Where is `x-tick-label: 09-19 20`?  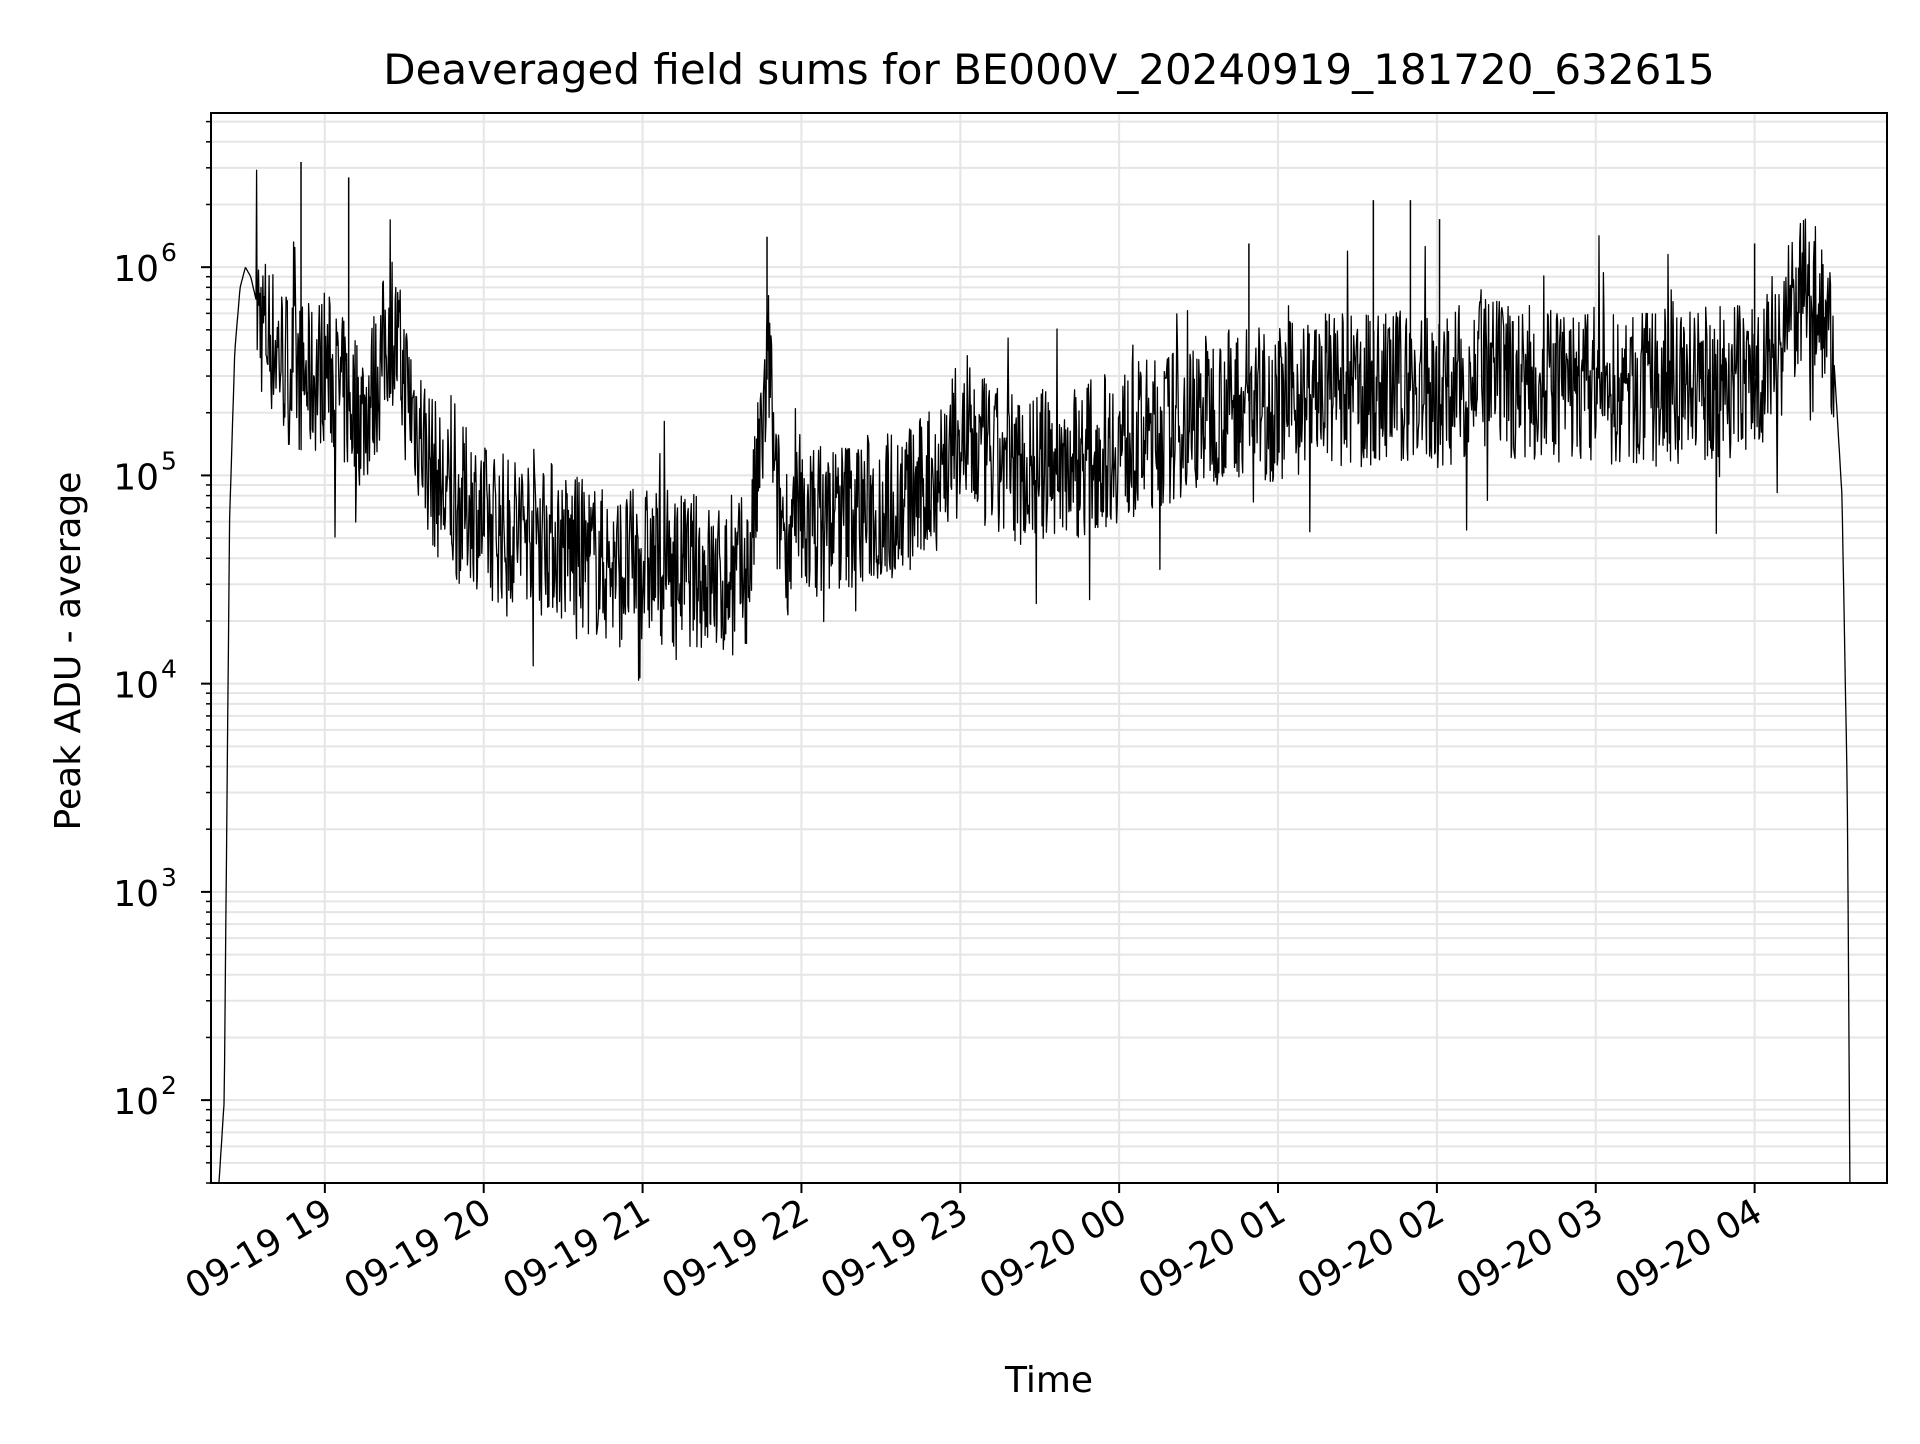
x-tick-label: 09-19 20 is located at coordinates (418, 1249).